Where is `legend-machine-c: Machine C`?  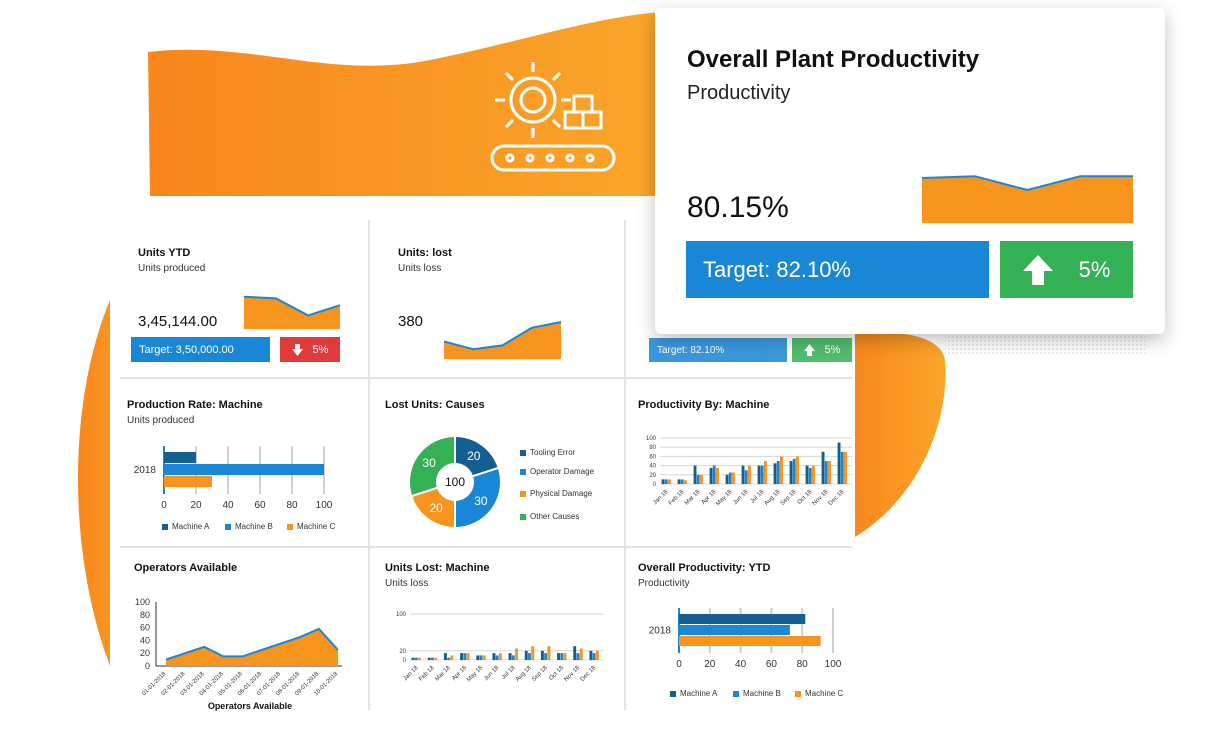 legend-machine-c: Machine C is located at coordinates (311, 526).